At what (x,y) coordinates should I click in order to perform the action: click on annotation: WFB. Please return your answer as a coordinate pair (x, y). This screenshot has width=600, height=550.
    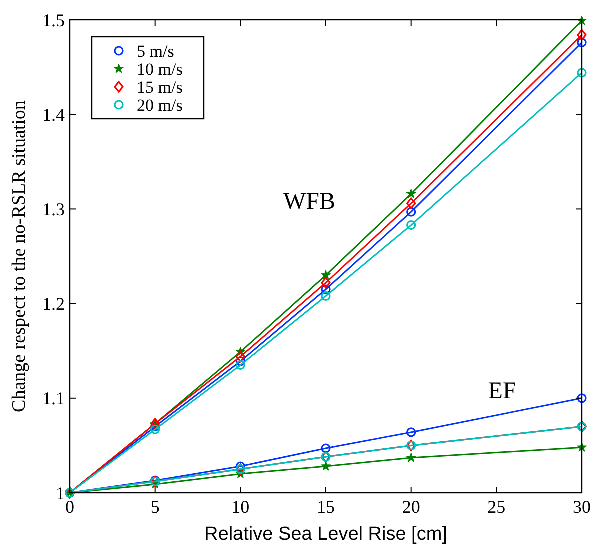
    Looking at the image, I should click on (310, 202).